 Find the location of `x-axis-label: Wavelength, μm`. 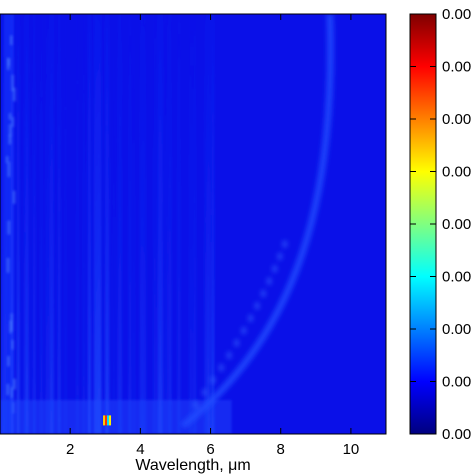

x-axis-label: Wavelength, μm is located at coordinates (192, 465).